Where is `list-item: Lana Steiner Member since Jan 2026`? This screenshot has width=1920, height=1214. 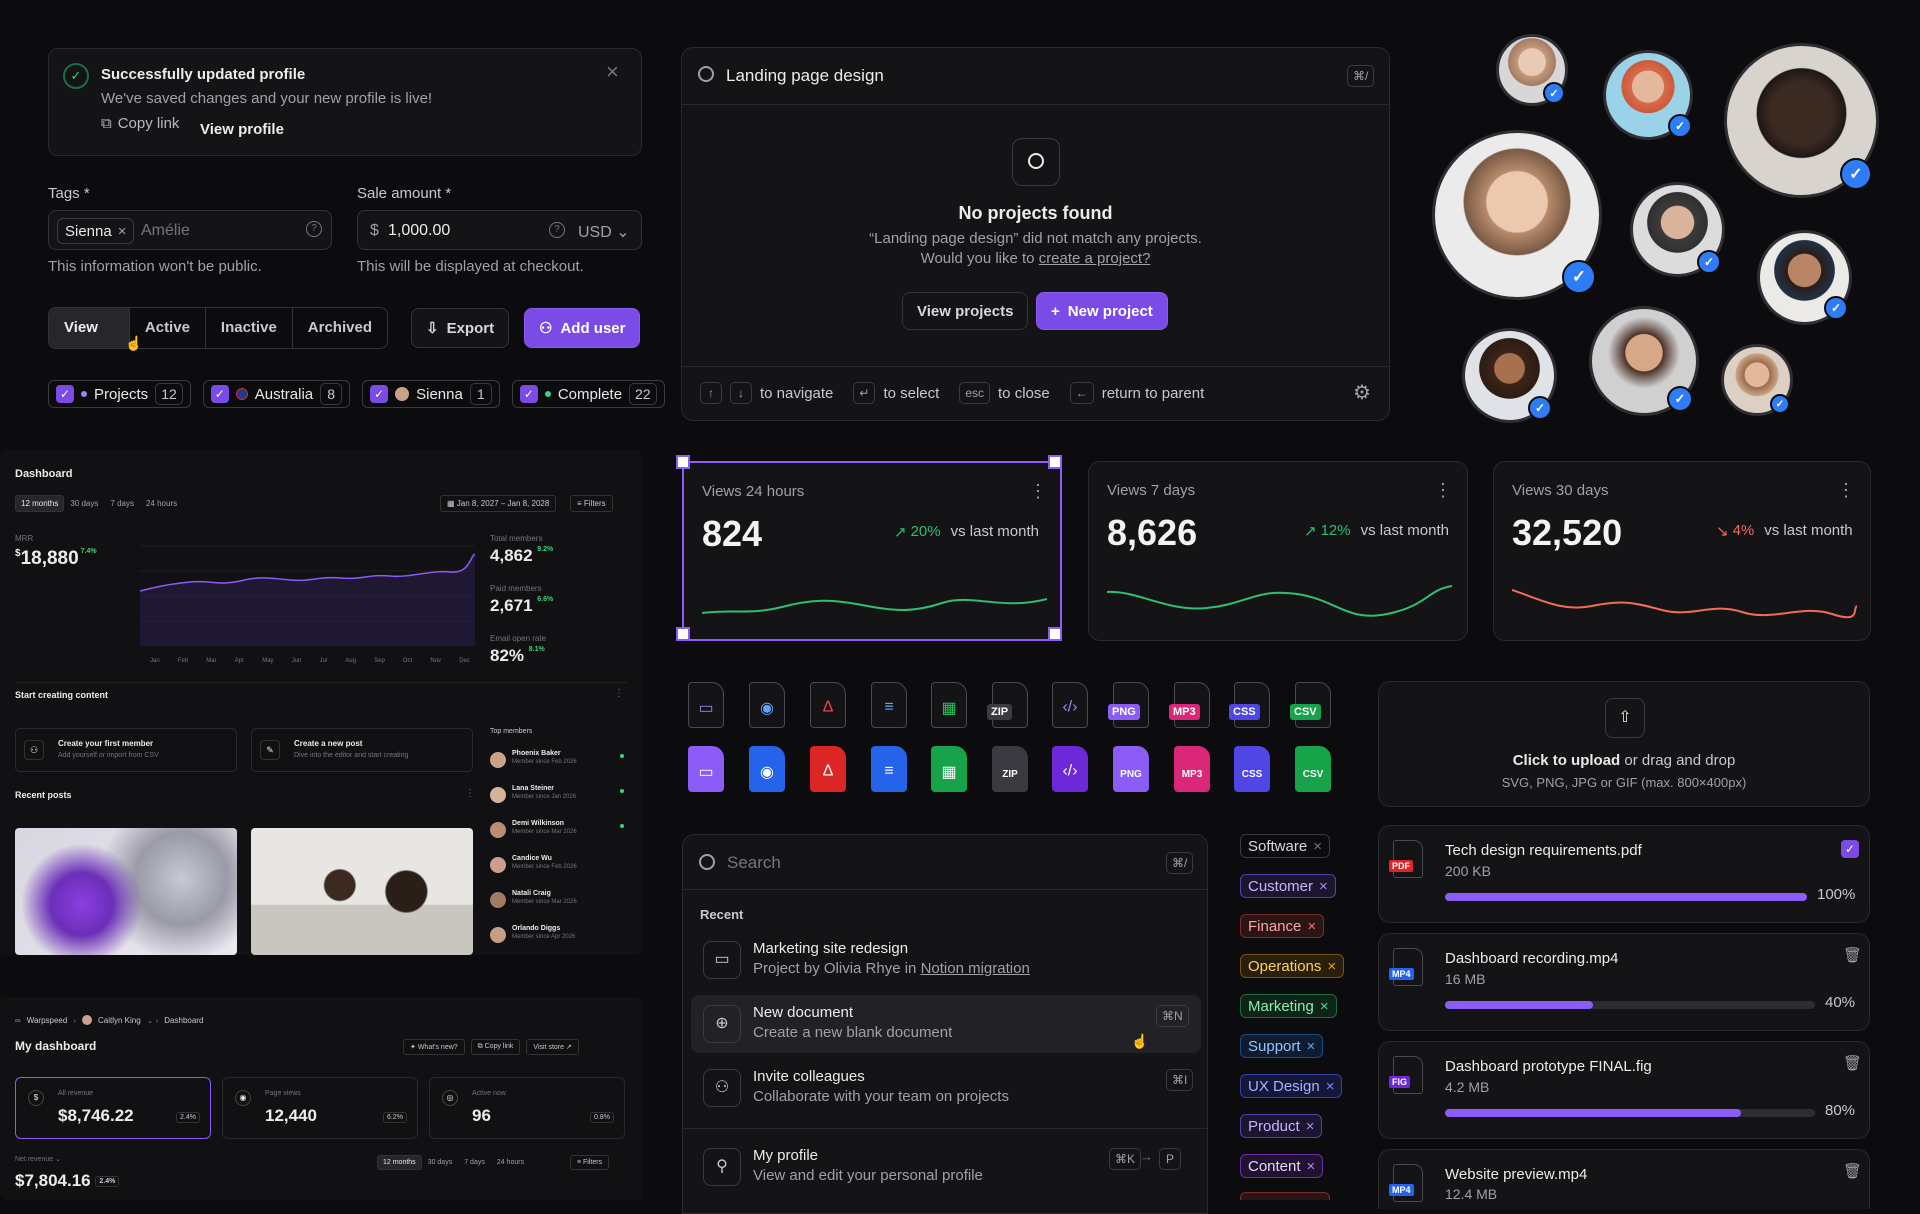
list-item: Lana Steiner Member since Jan 2026 is located at coordinates (557, 802).